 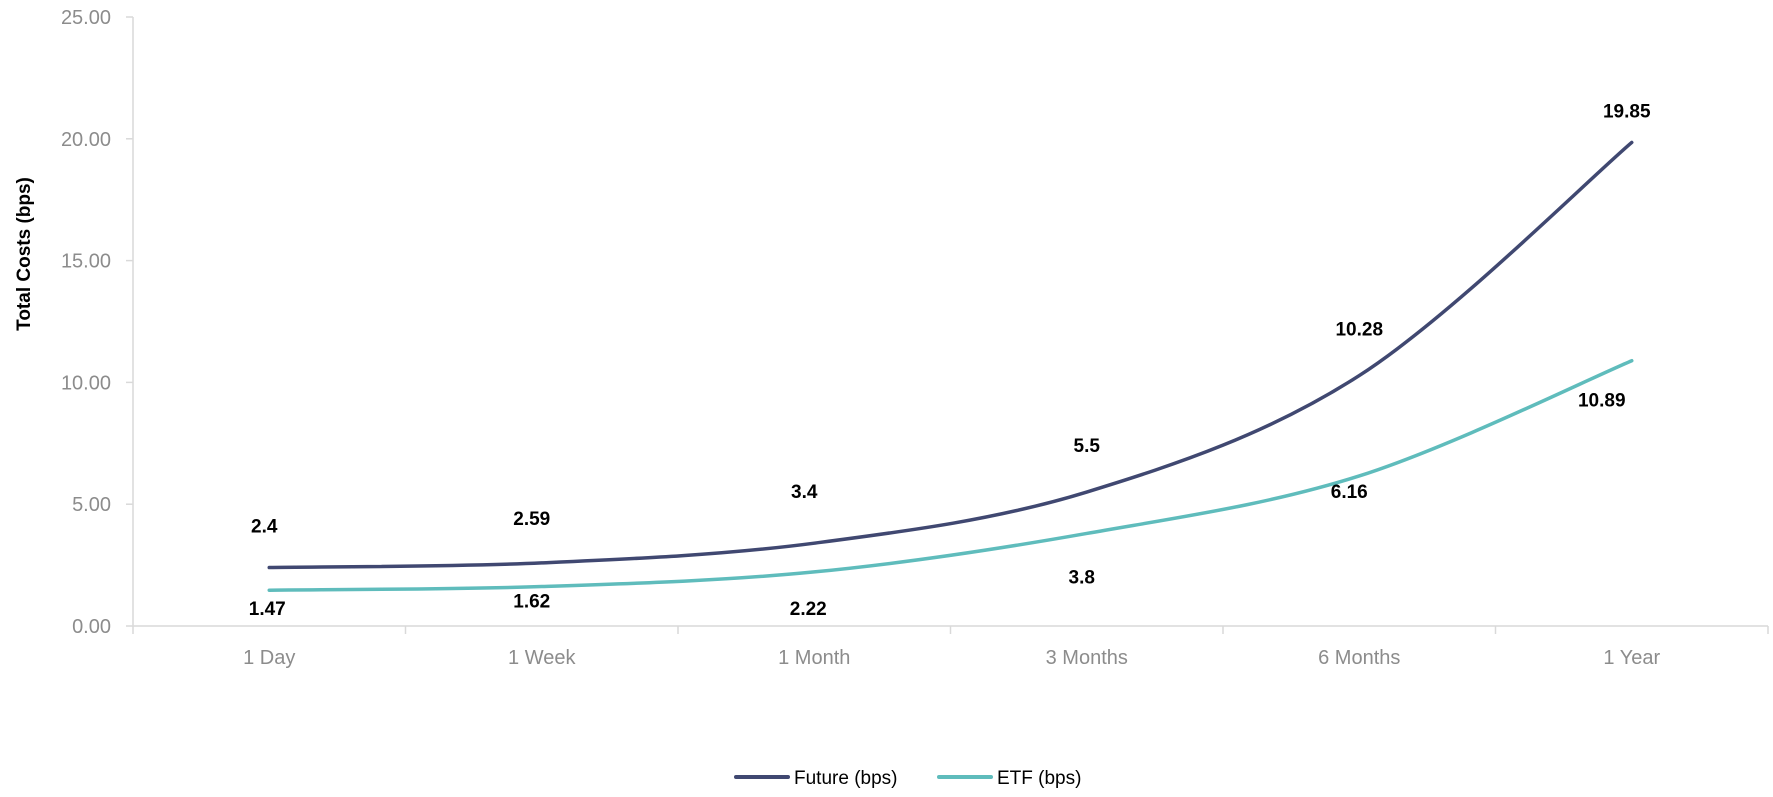 What do you see at coordinates (542, 658) in the screenshot?
I see `x-tick-label: 1 Week` at bounding box center [542, 658].